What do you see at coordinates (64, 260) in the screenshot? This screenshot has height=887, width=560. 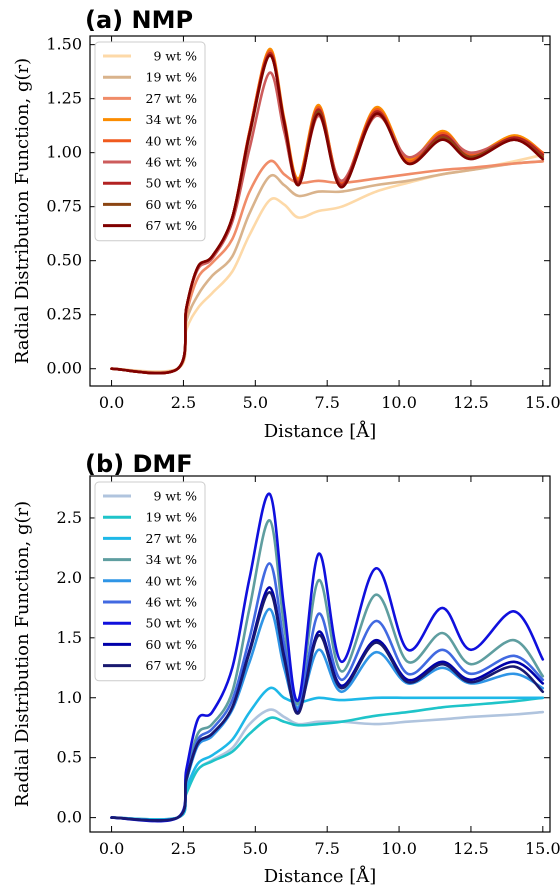 I see `y-tick-label: 0.50` at bounding box center [64, 260].